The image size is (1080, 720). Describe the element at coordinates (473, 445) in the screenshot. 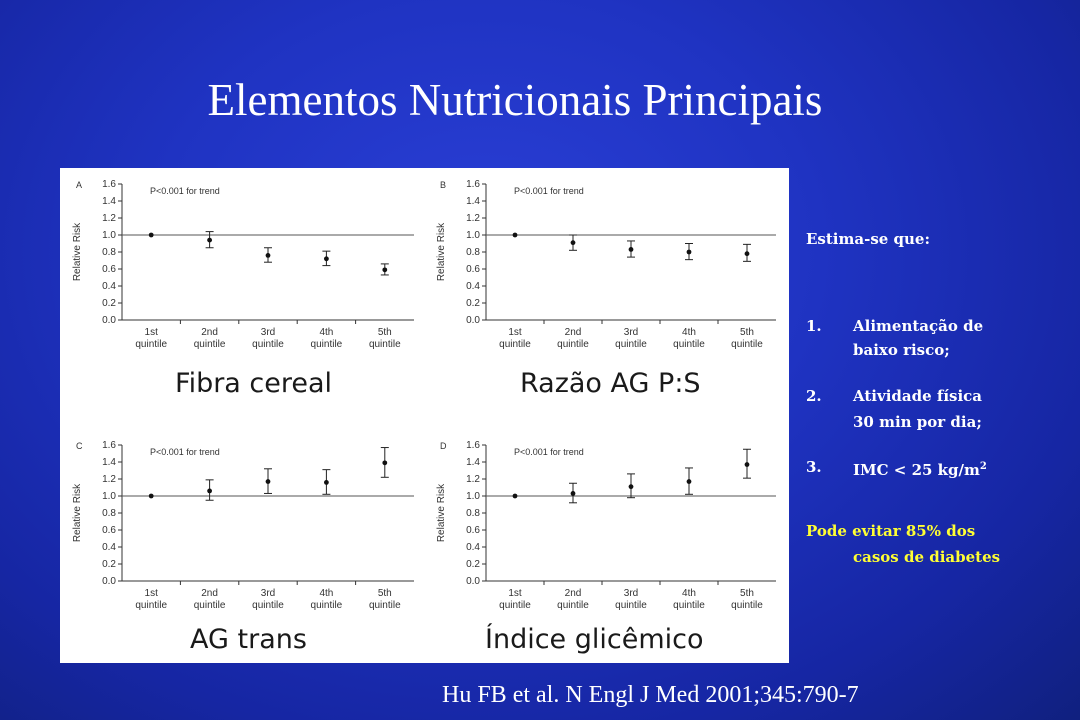

I see `panel-d-y-tick-label: 1.6` at that location.